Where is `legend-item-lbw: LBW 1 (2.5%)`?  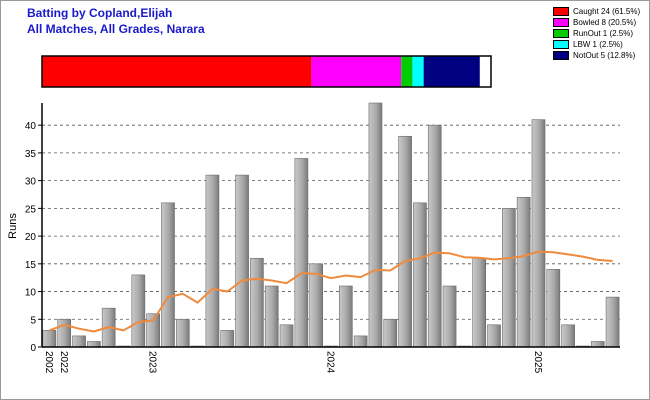
legend-item-lbw: LBW 1 (2.5%) is located at coordinates (596, 44).